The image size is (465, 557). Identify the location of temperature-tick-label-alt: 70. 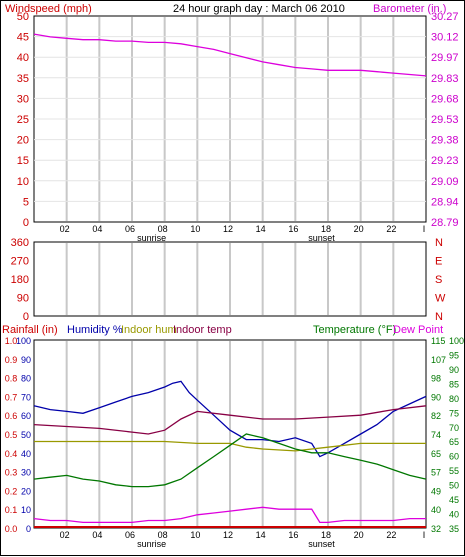
(454, 428).